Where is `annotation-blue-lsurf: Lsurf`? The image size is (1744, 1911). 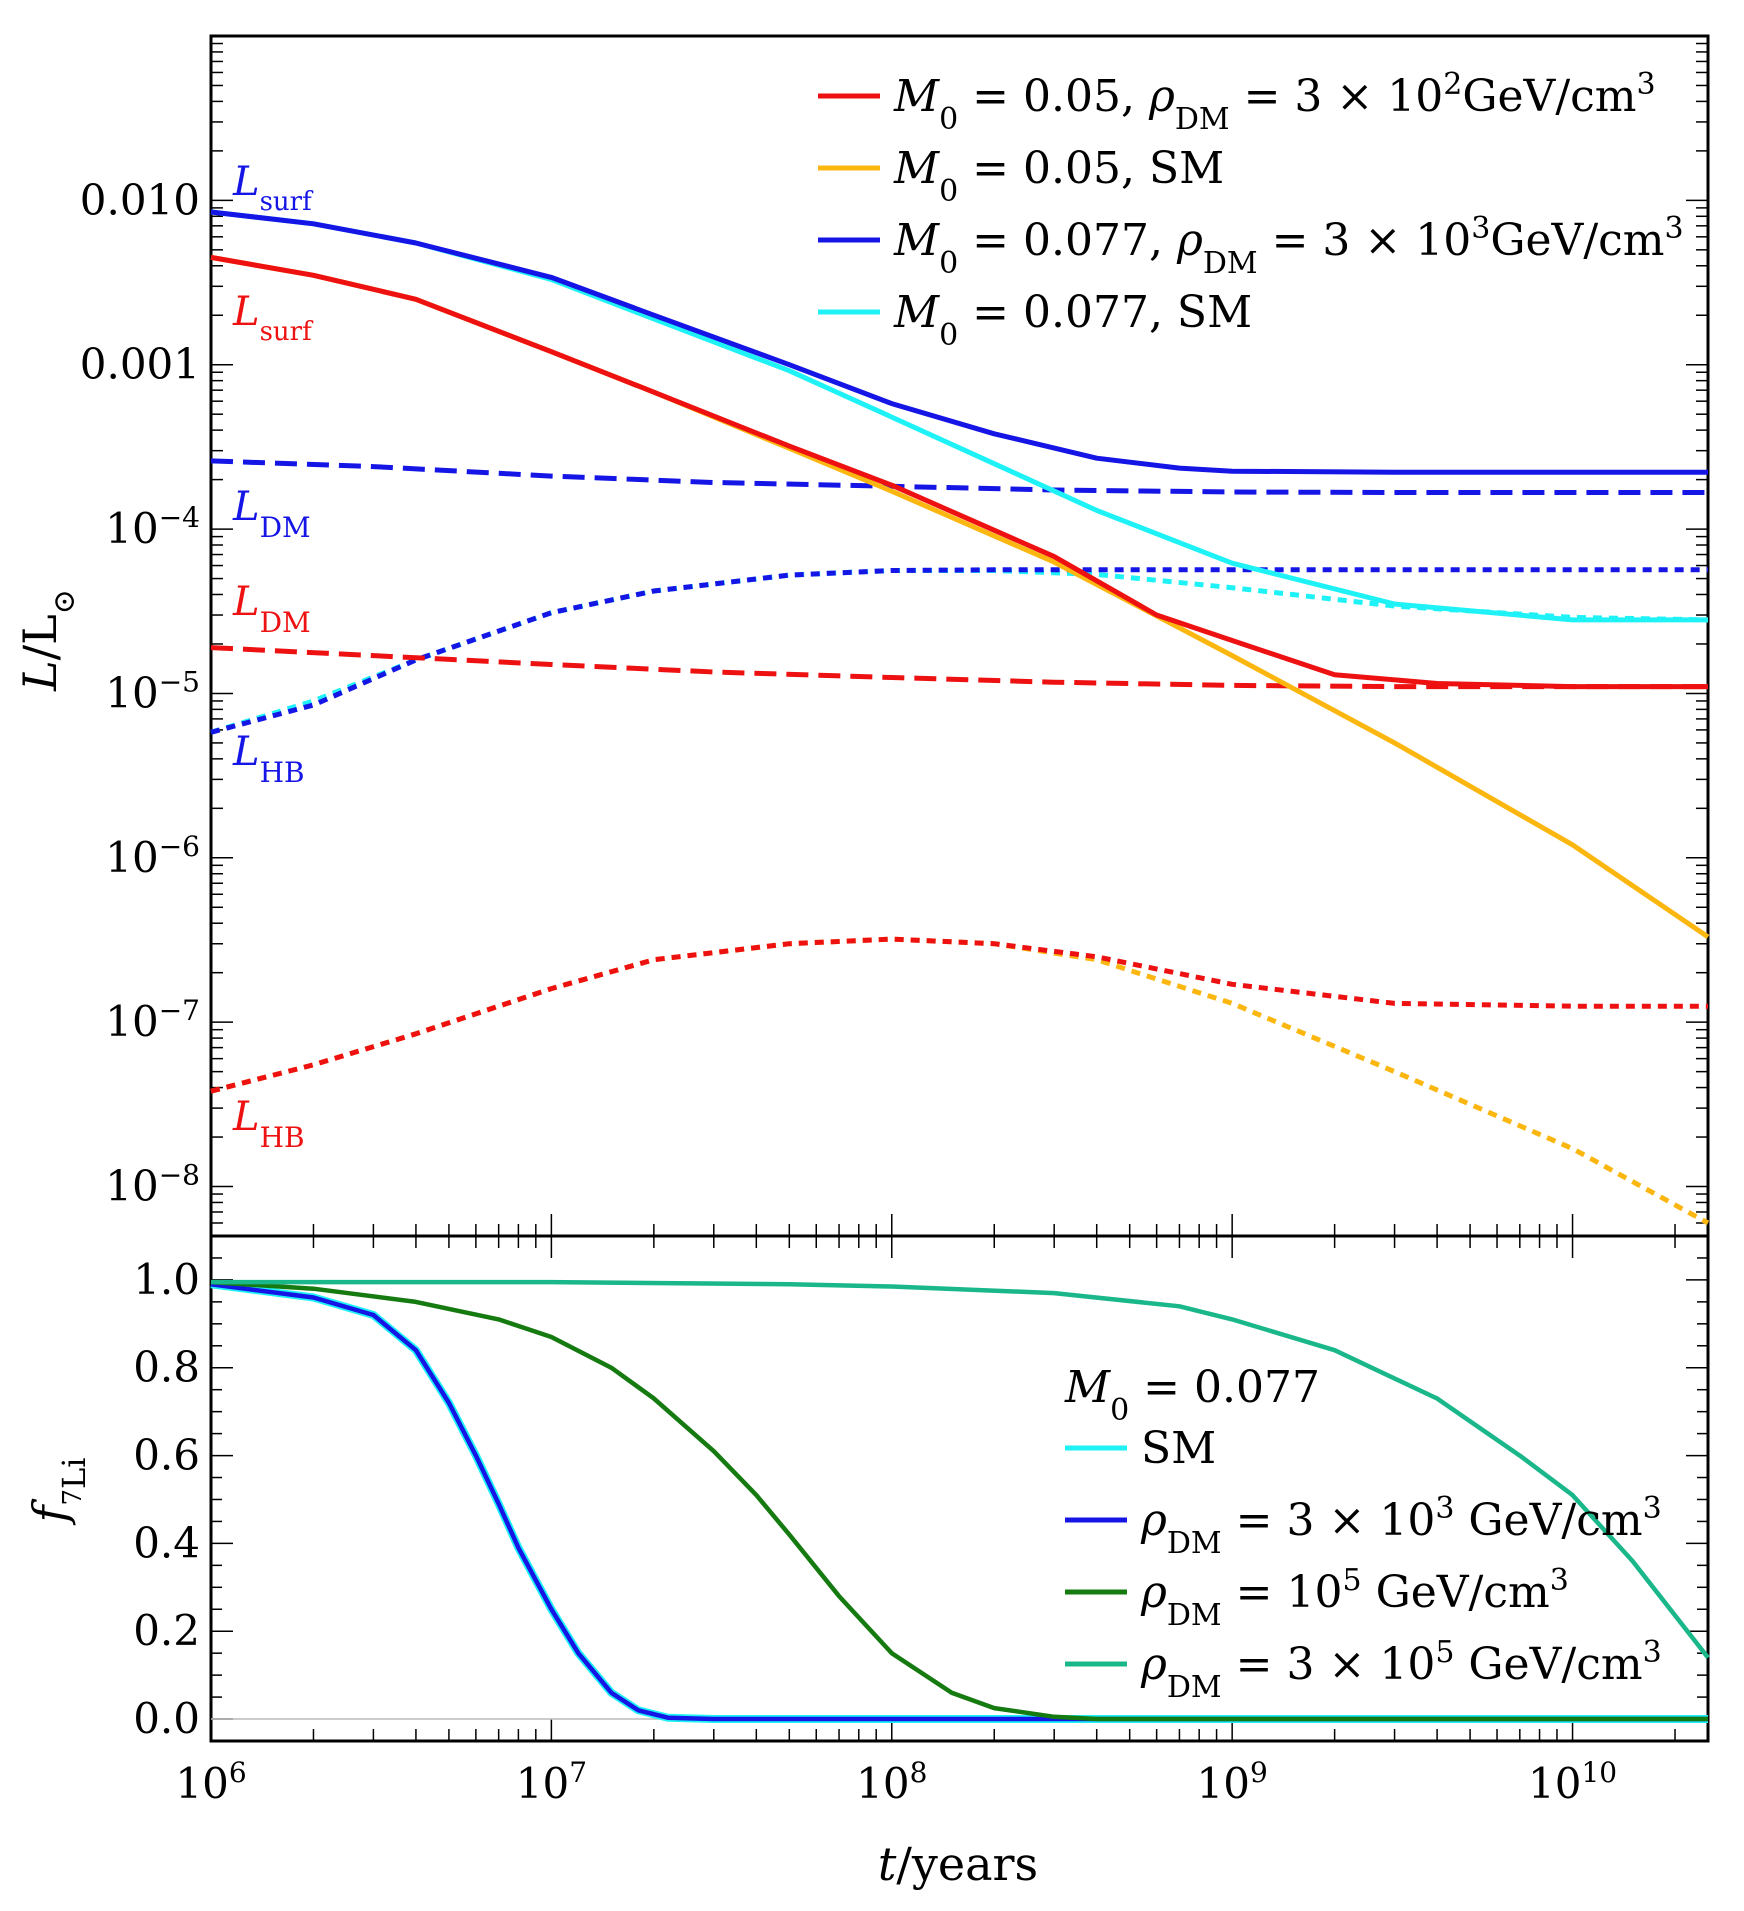
annotation-blue-lsurf: Lsurf is located at coordinates (273, 188).